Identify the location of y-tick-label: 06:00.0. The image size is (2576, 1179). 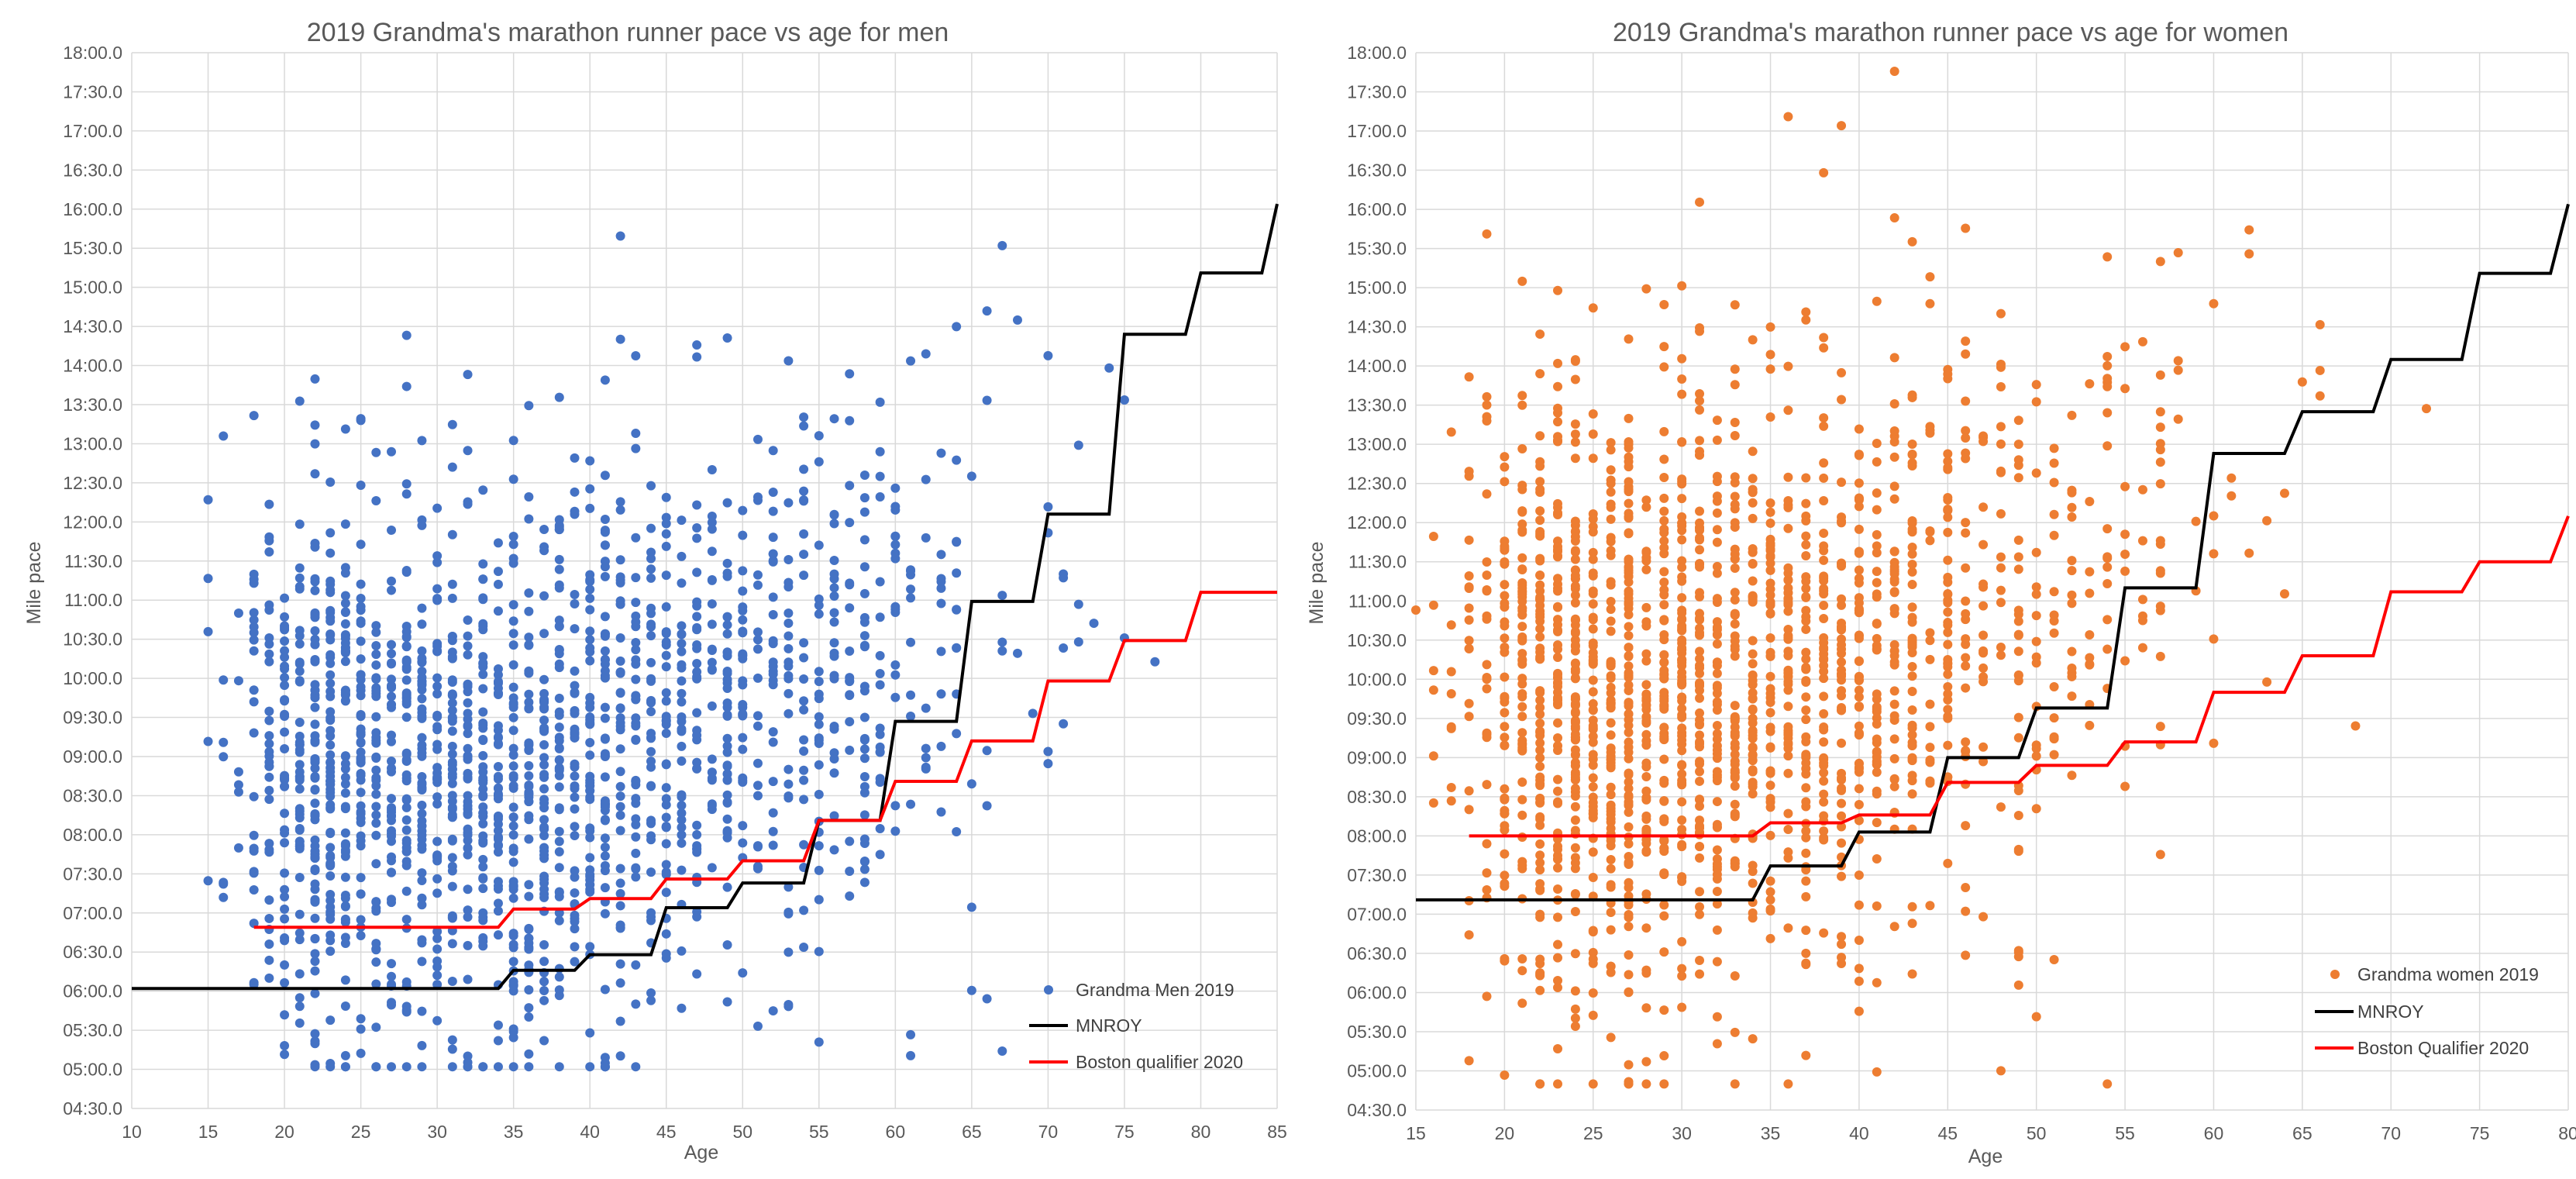
(1377, 992).